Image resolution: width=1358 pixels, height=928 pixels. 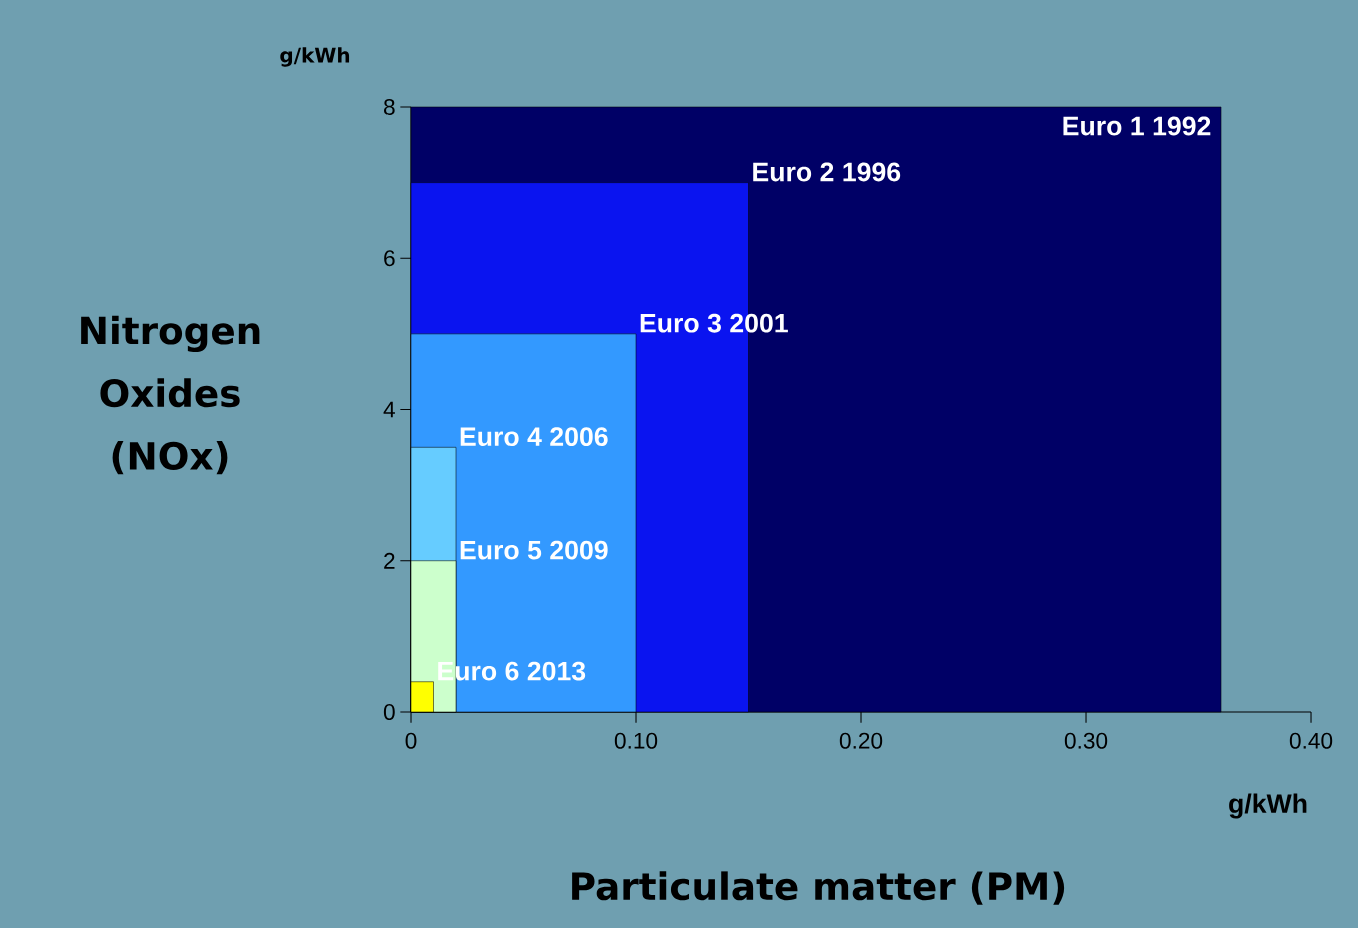 What do you see at coordinates (534, 550) in the screenshot?
I see `series-label: Euro 5 2009` at bounding box center [534, 550].